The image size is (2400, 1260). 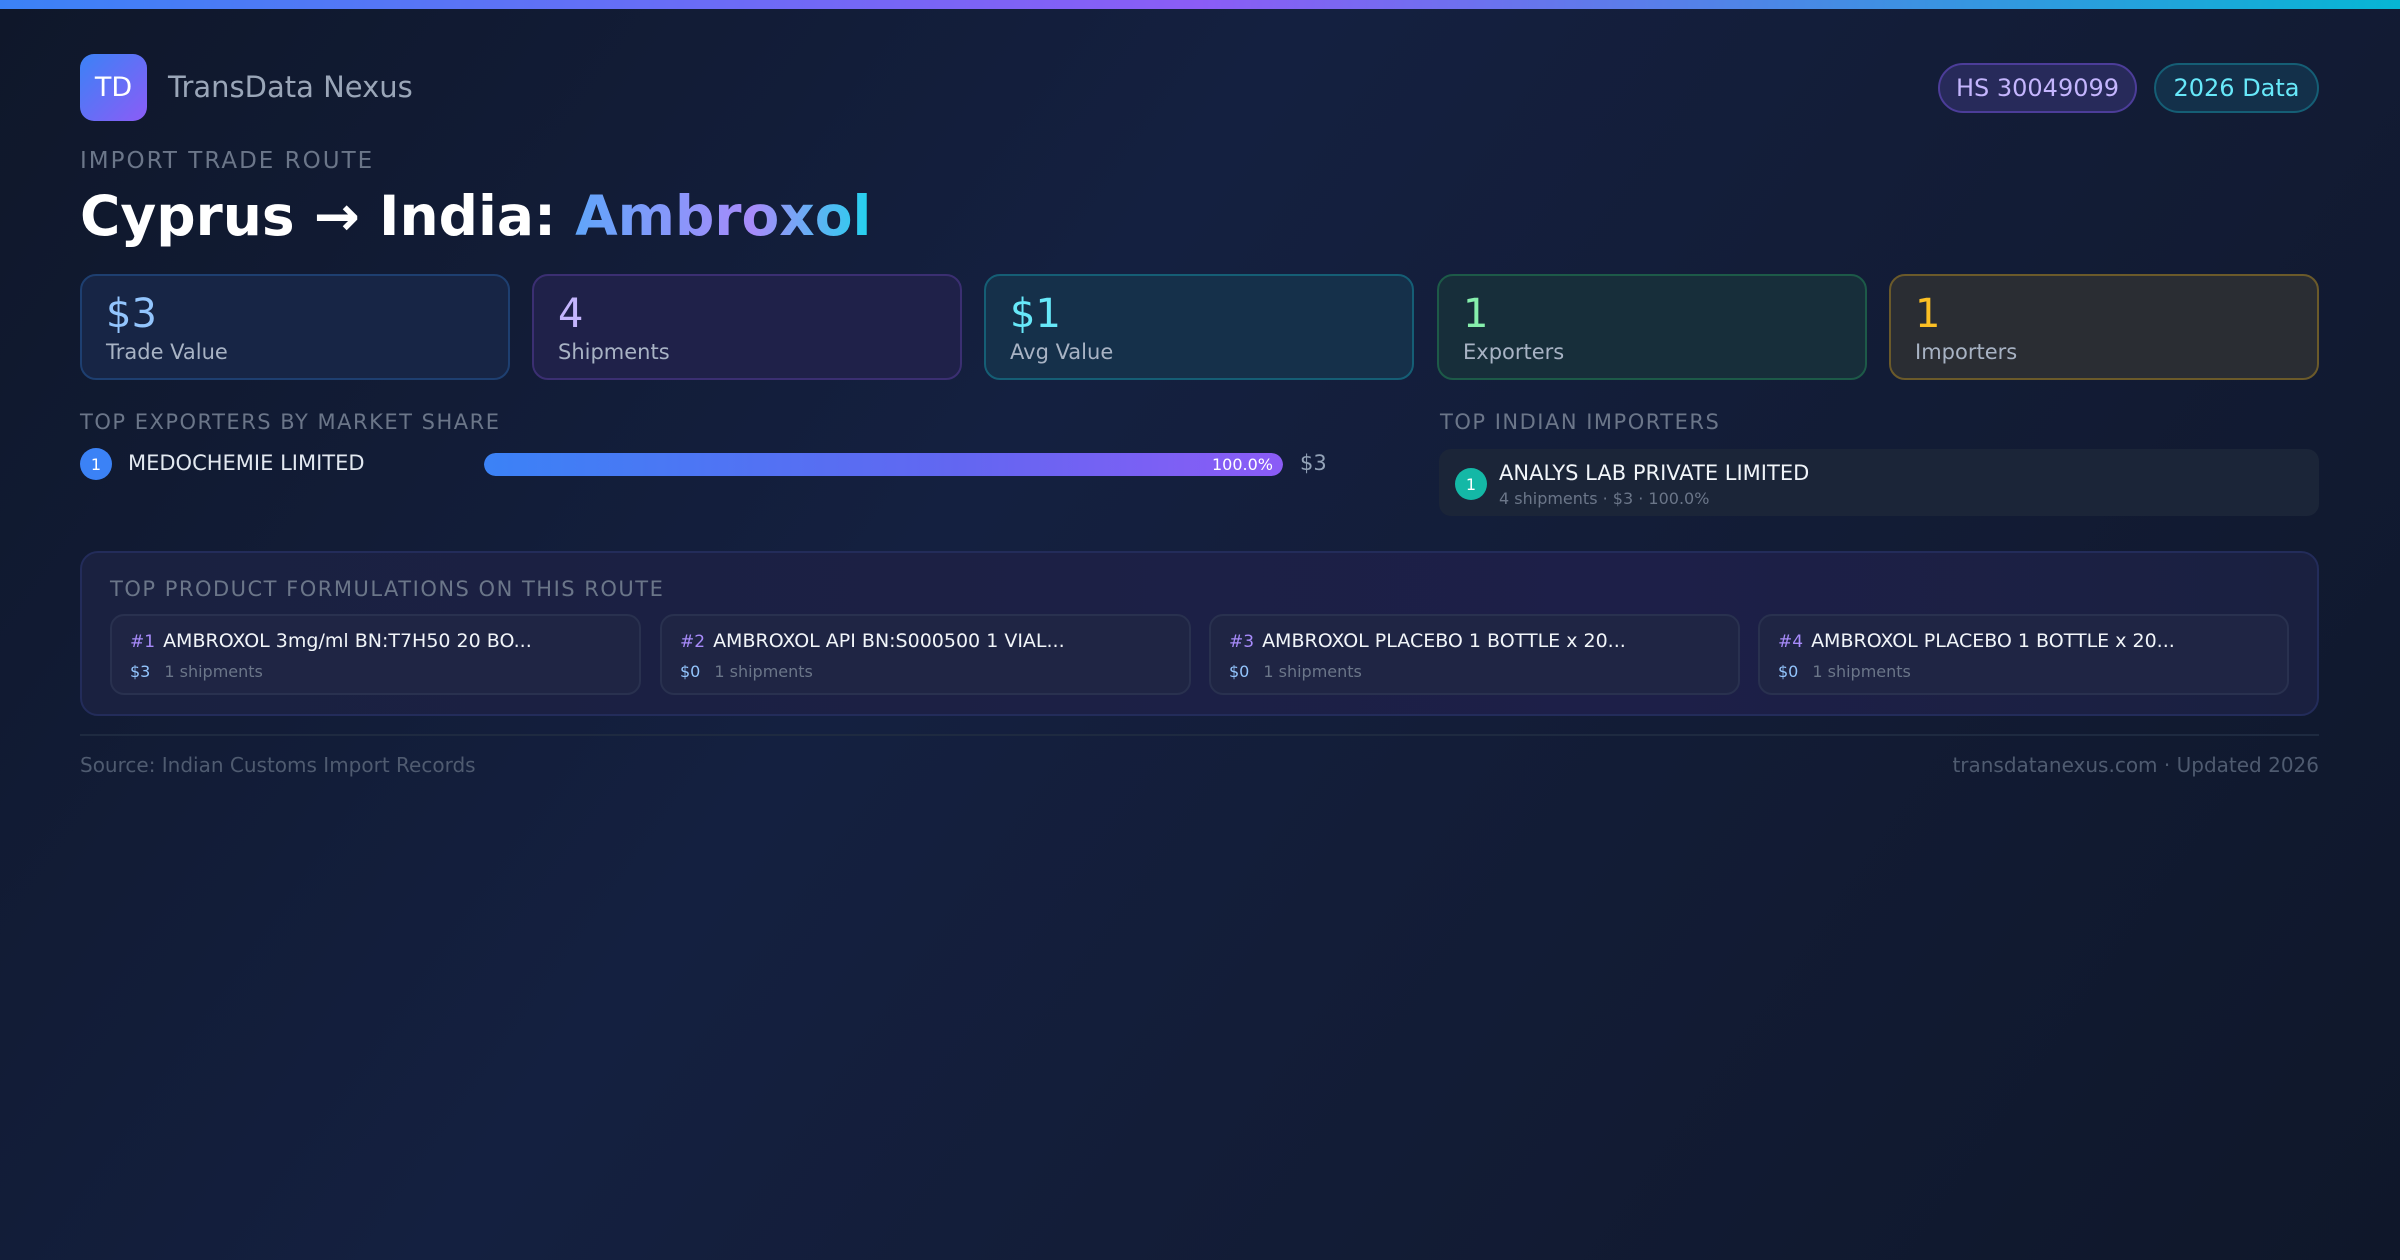 What do you see at coordinates (143, 642) in the screenshot?
I see `formulation-rank: #1` at bounding box center [143, 642].